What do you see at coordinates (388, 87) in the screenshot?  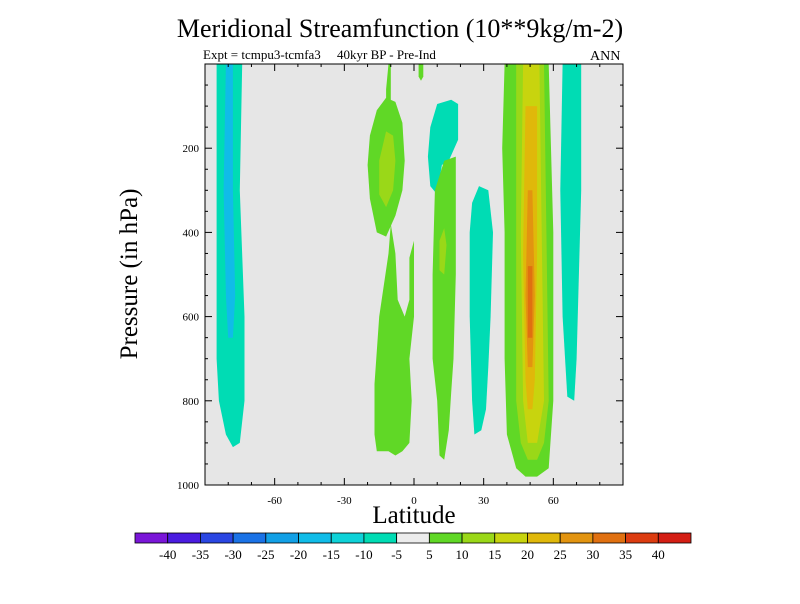 I see `contour-region-tropical-top-sliver` at bounding box center [388, 87].